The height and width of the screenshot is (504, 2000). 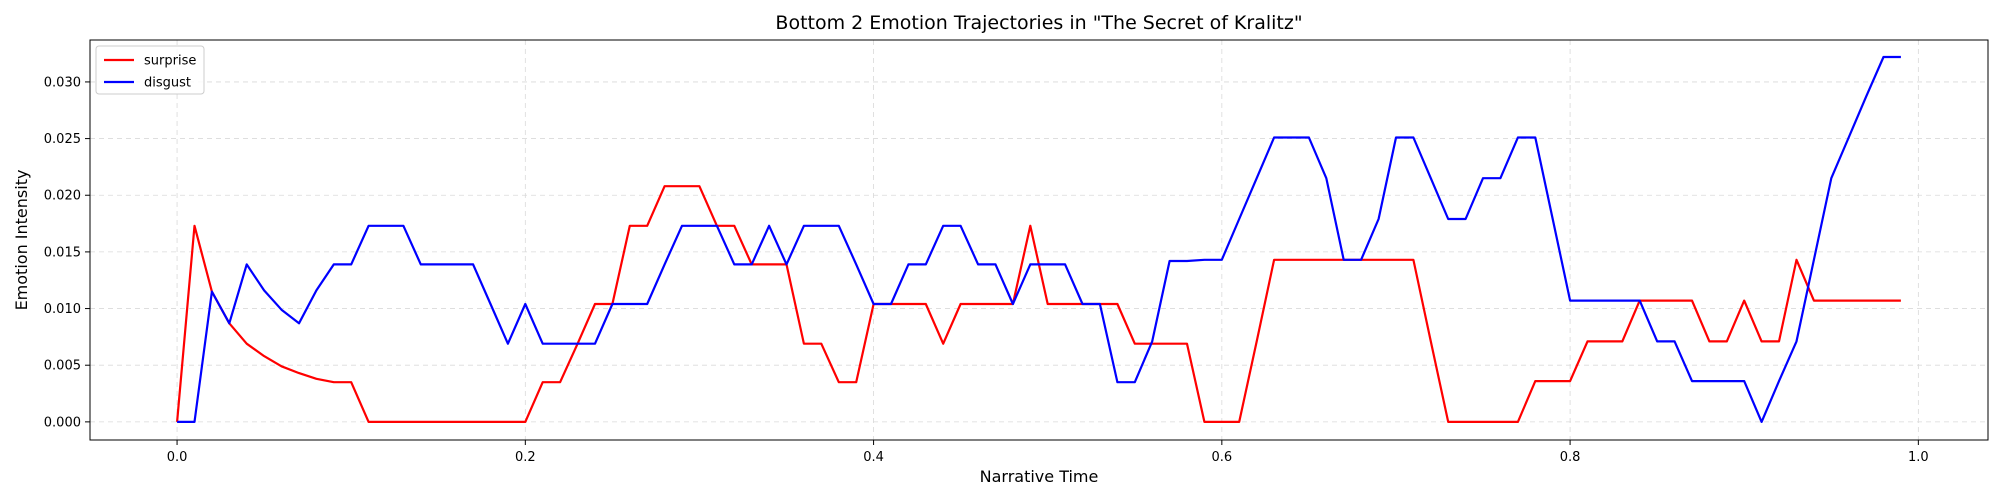 What do you see at coordinates (167, 83) in the screenshot?
I see `legend-label-disgust: disgust` at bounding box center [167, 83].